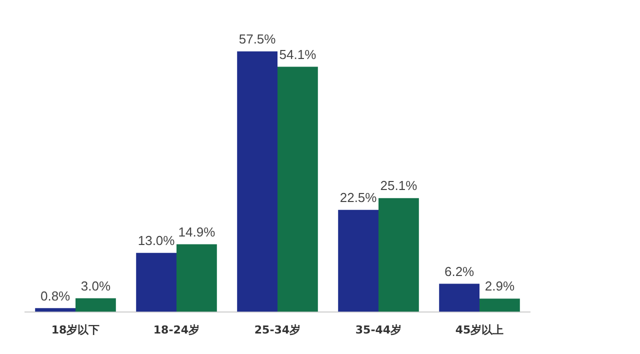 This screenshot has width=640, height=354. What do you see at coordinates (399, 186) in the screenshot?
I see `data-label: 25.1%` at bounding box center [399, 186].